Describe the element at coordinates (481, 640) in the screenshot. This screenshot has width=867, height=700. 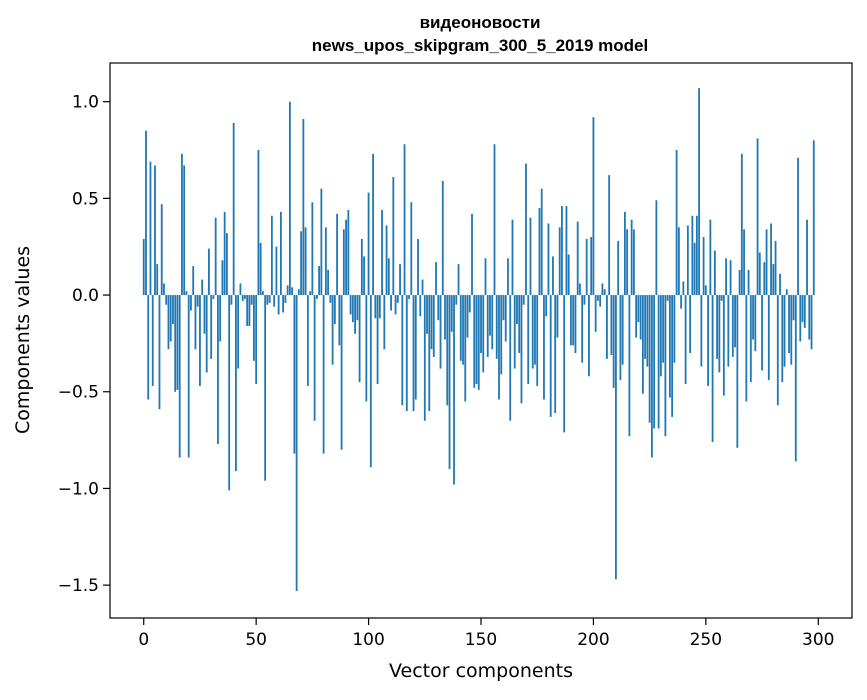
I see `x-tick-label: 150` at that location.